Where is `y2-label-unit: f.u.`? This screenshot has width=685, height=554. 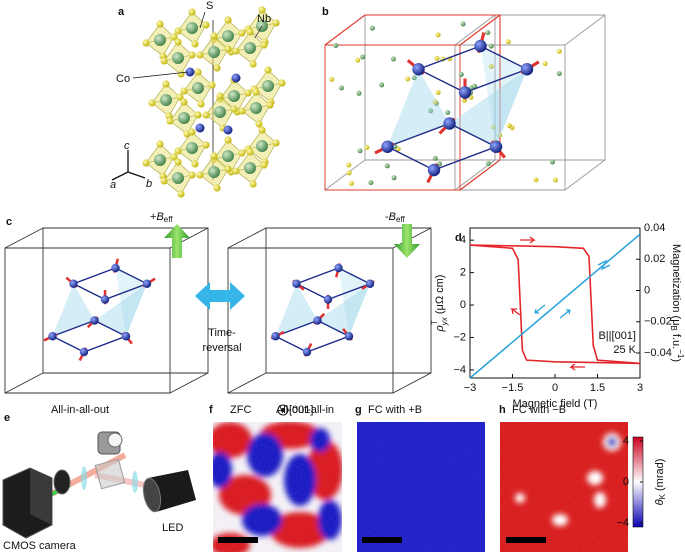 y2-label-unit: f.u. is located at coordinates (676, 340).